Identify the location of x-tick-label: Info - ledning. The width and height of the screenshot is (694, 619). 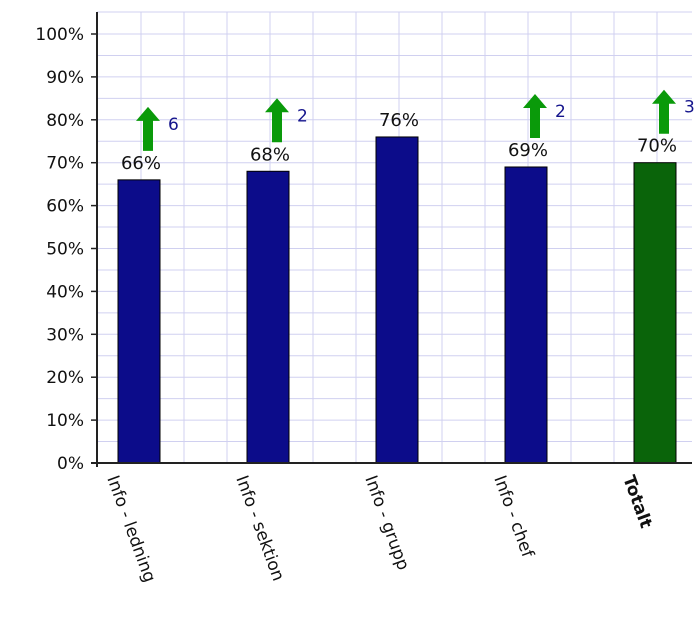
(130, 529).